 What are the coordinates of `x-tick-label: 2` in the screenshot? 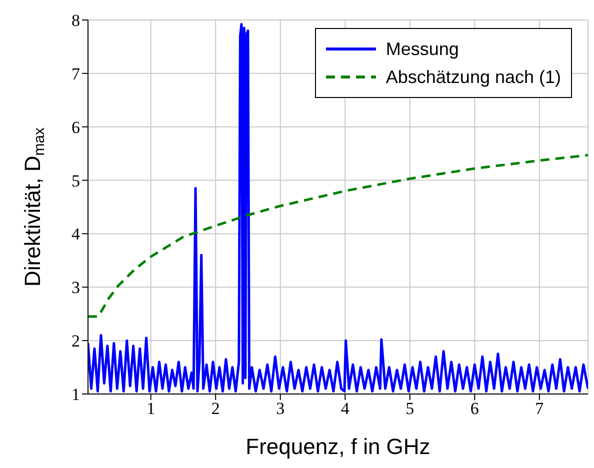 It's located at (215, 408).